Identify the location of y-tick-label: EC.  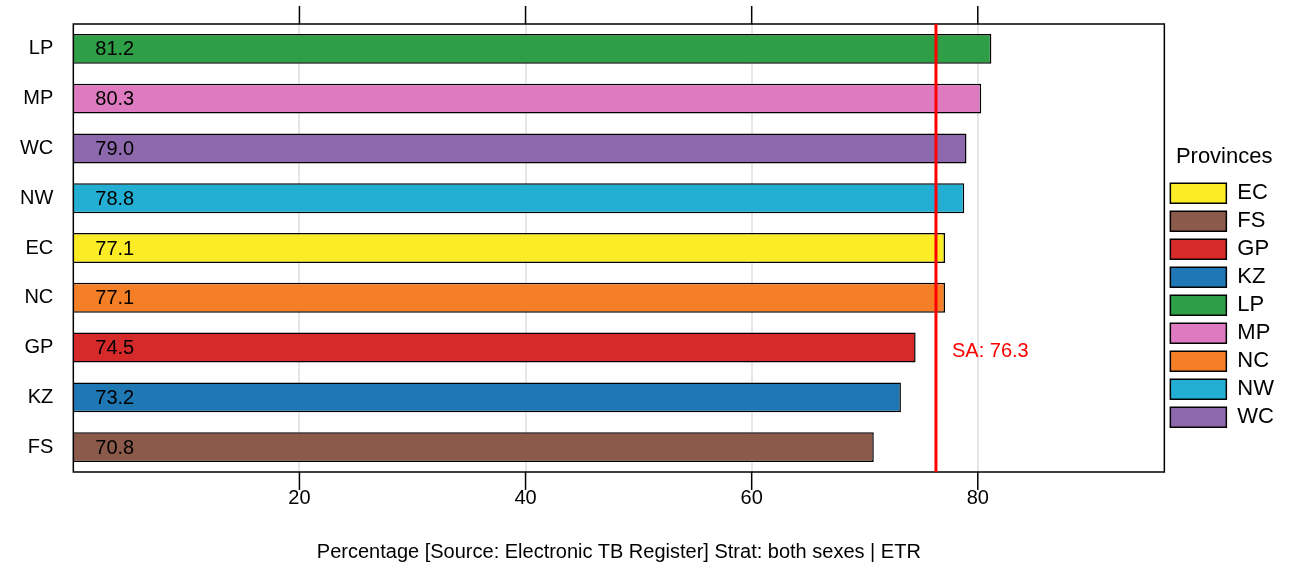
(39, 246).